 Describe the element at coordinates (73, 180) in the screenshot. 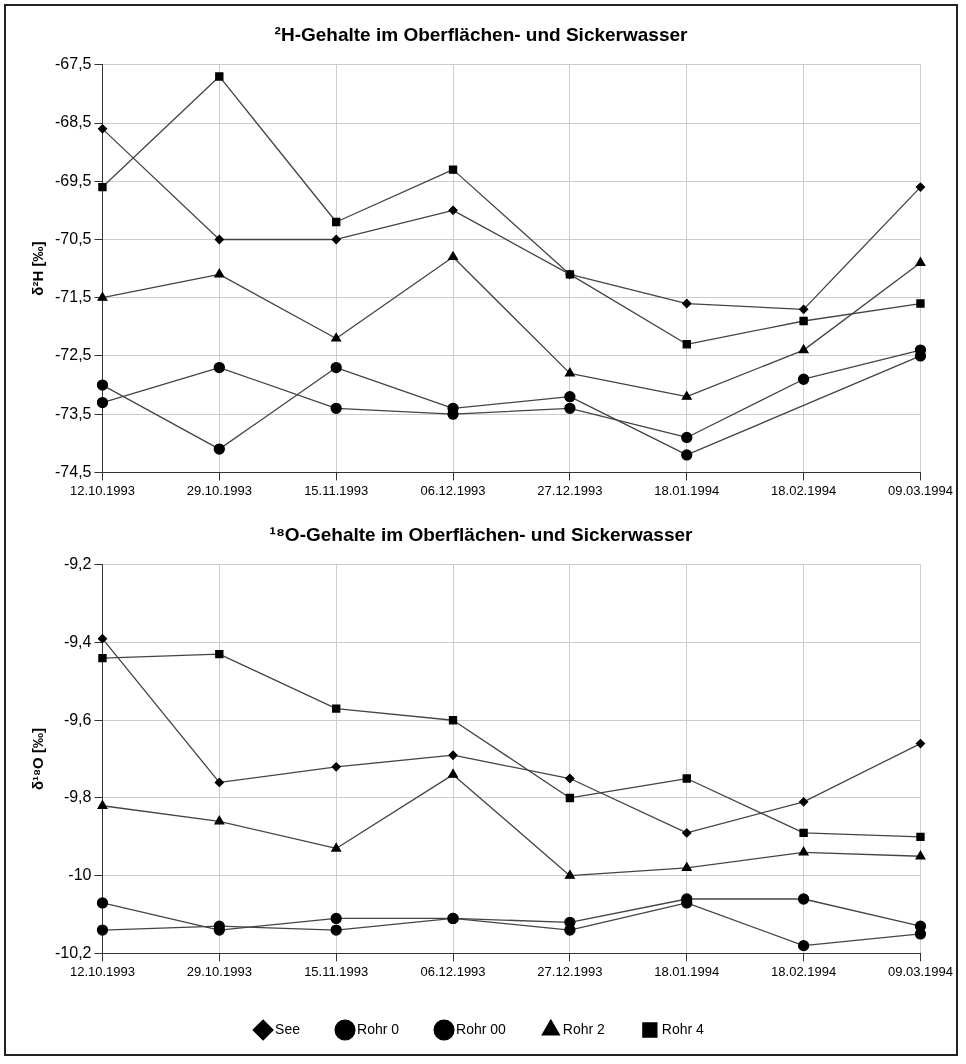

I see `y-tick-label: -69,5` at that location.